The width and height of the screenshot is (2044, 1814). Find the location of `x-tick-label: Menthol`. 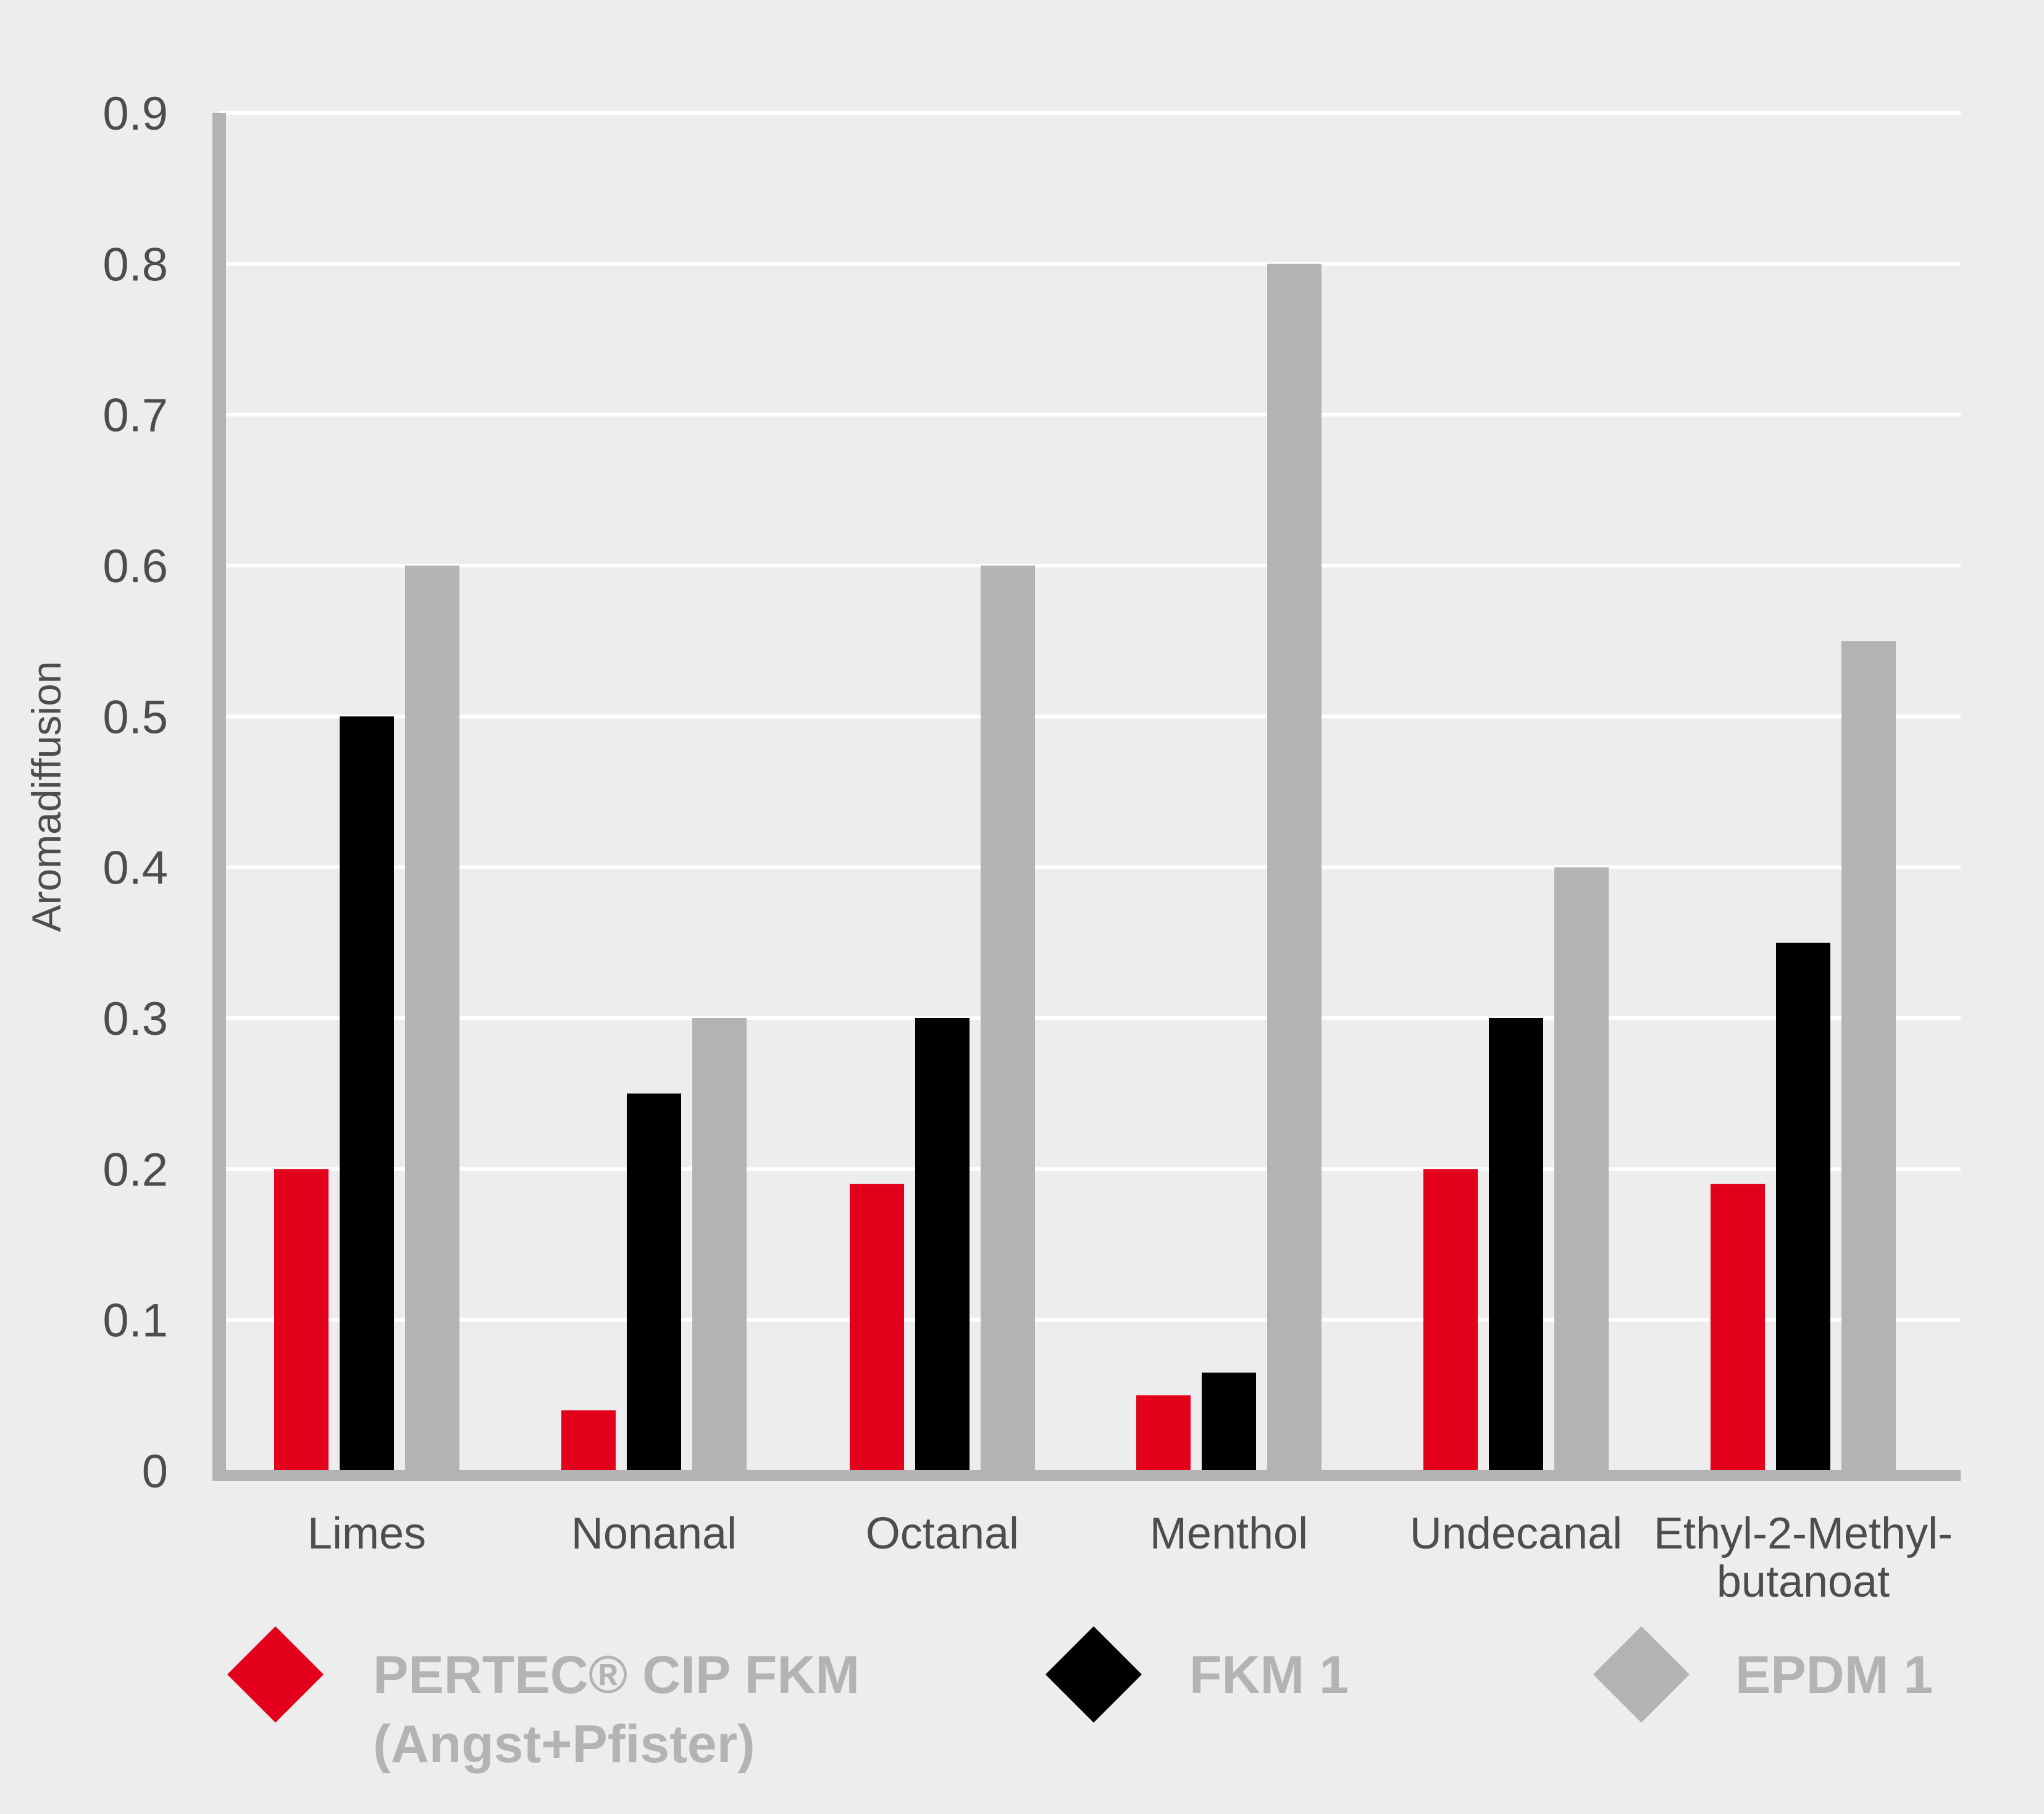

x-tick-label: Menthol is located at coordinates (1229, 1534).